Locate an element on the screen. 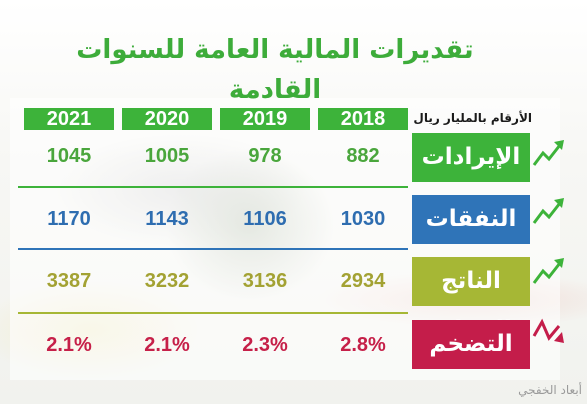 The image size is (587, 404). cell-inflation-2: 2.3% is located at coordinates (265, 345).